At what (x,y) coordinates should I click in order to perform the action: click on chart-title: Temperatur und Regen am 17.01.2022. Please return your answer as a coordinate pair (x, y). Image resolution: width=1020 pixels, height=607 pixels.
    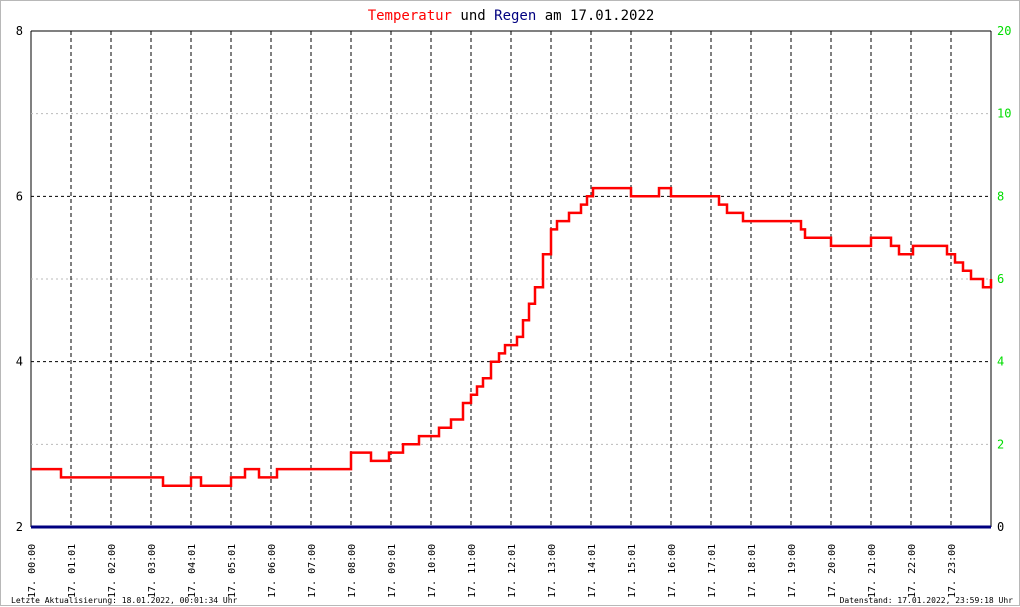
    Looking at the image, I should click on (511, 16).